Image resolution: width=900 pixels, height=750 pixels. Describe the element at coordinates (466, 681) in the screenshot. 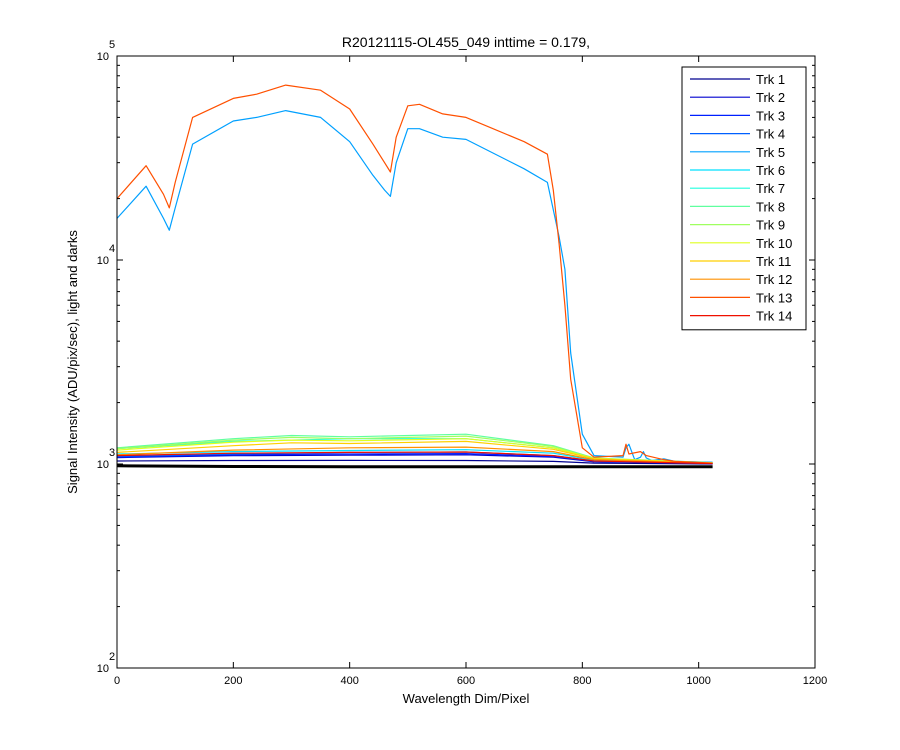

I see `x-tick-label: 600` at that location.